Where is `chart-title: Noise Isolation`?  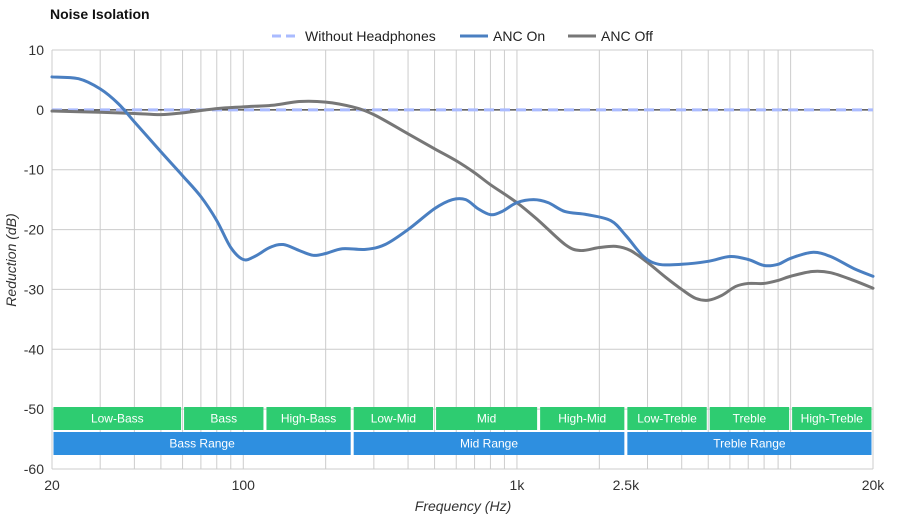
chart-title: Noise Isolation is located at coordinates (100, 14).